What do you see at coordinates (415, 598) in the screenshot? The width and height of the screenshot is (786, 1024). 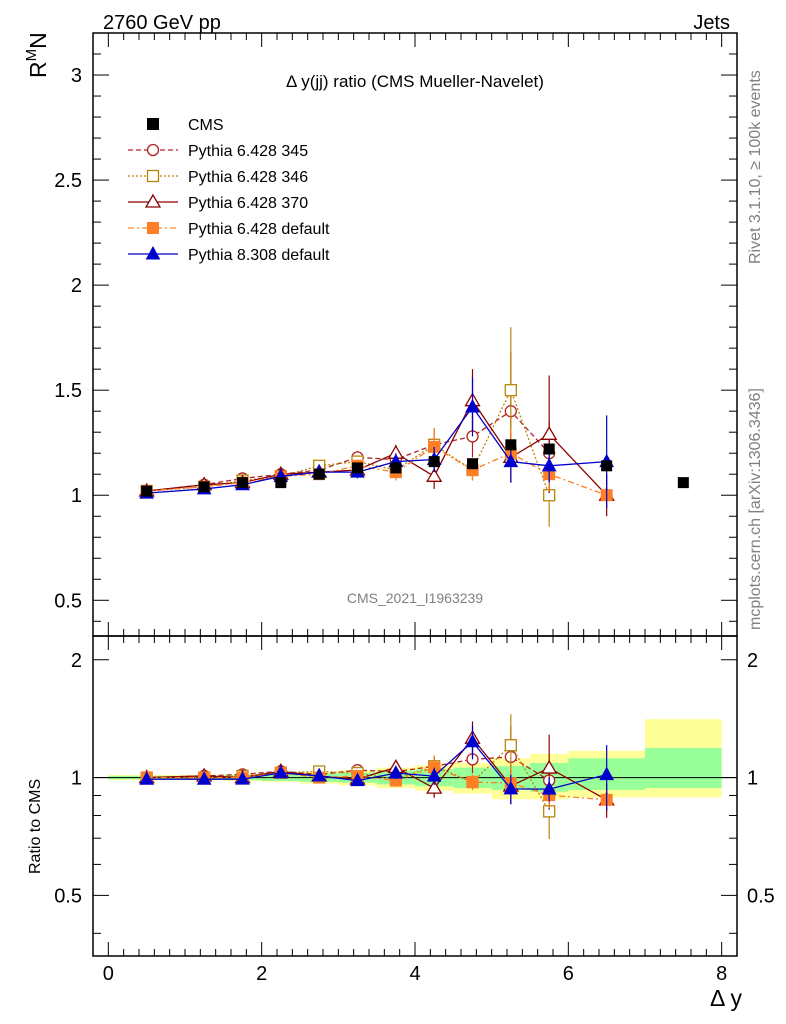 I see `analysis-watermark: CMS_2021_I1963239` at bounding box center [415, 598].